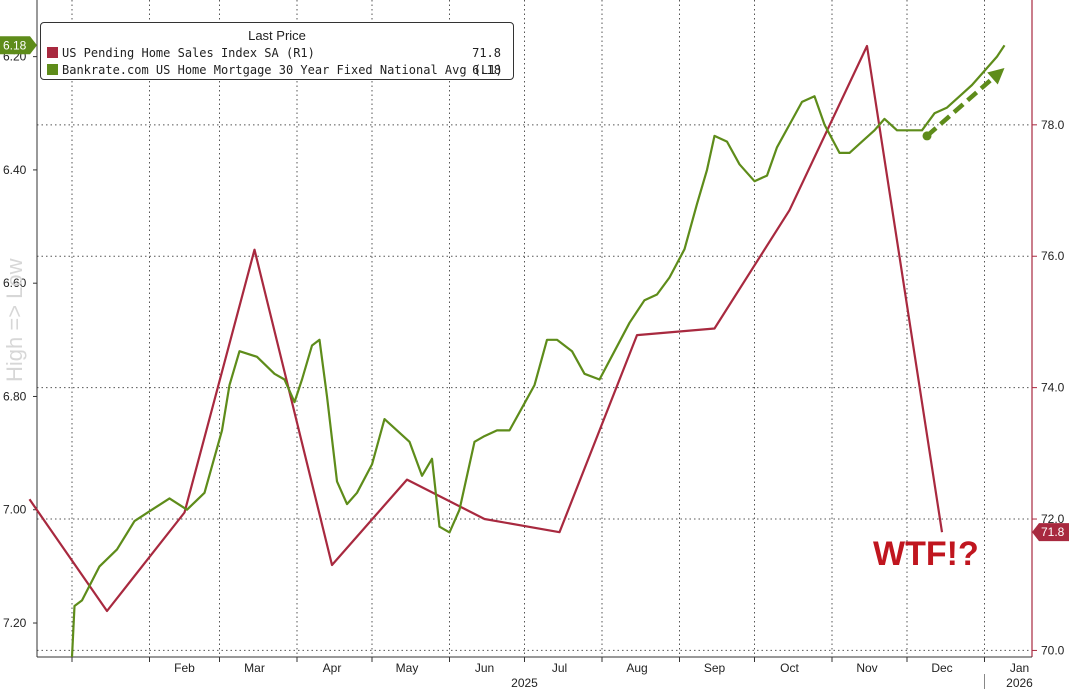 Image resolution: width=1069 pixels, height=690 pixels. Describe the element at coordinates (15, 45) in the screenshot. I see `left-last-value-text: 6.18` at that location.